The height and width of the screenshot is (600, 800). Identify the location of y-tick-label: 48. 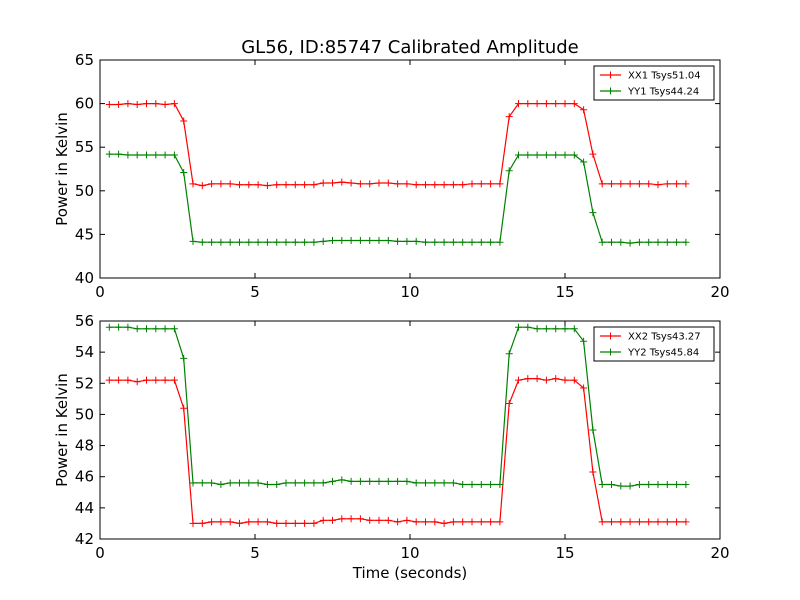
(84, 446).